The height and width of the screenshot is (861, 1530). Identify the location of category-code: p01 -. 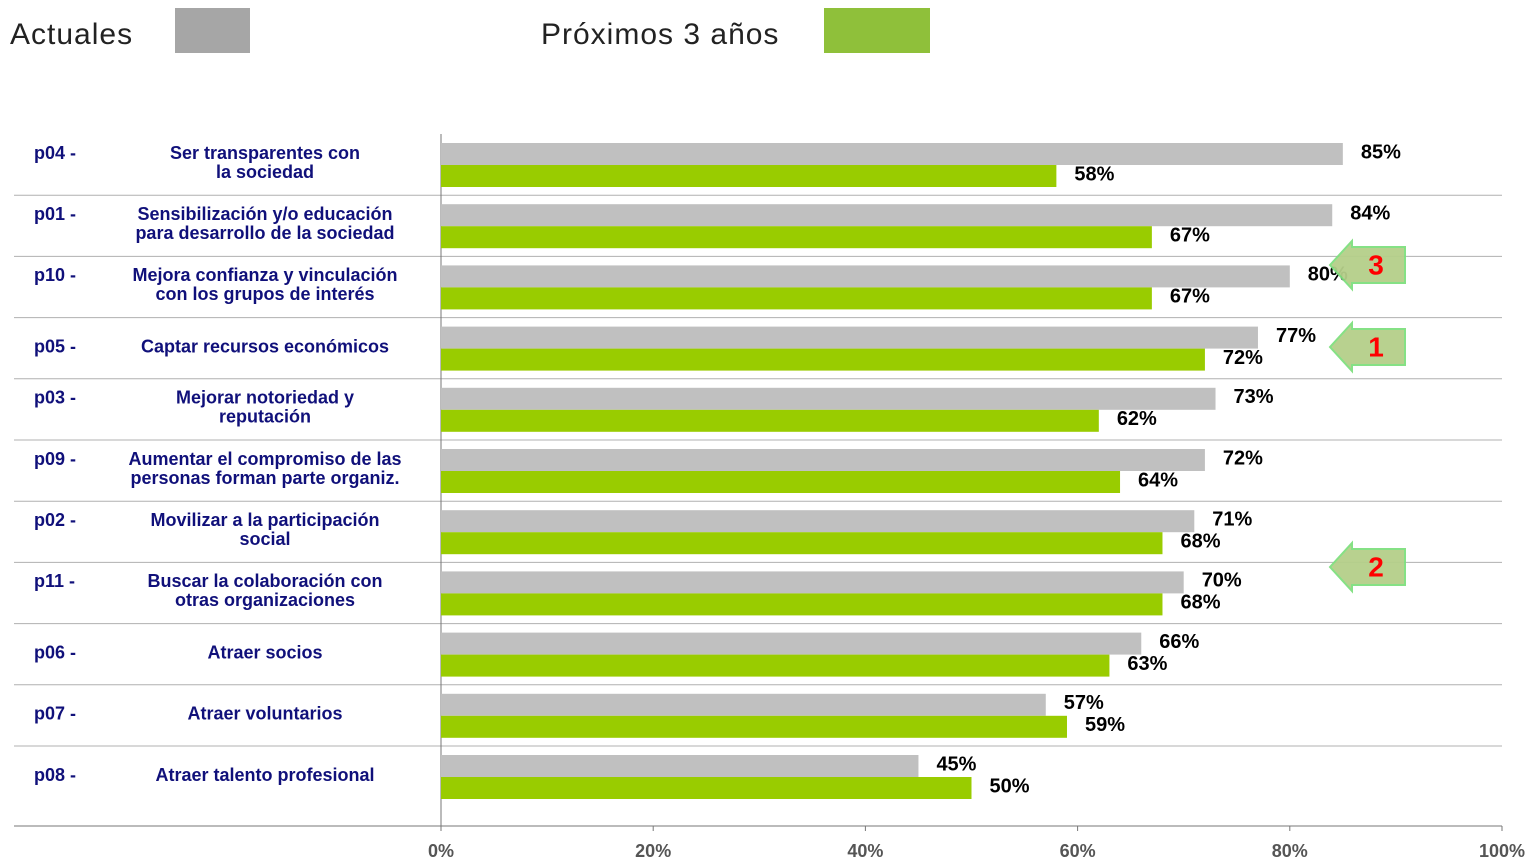
(55, 214).